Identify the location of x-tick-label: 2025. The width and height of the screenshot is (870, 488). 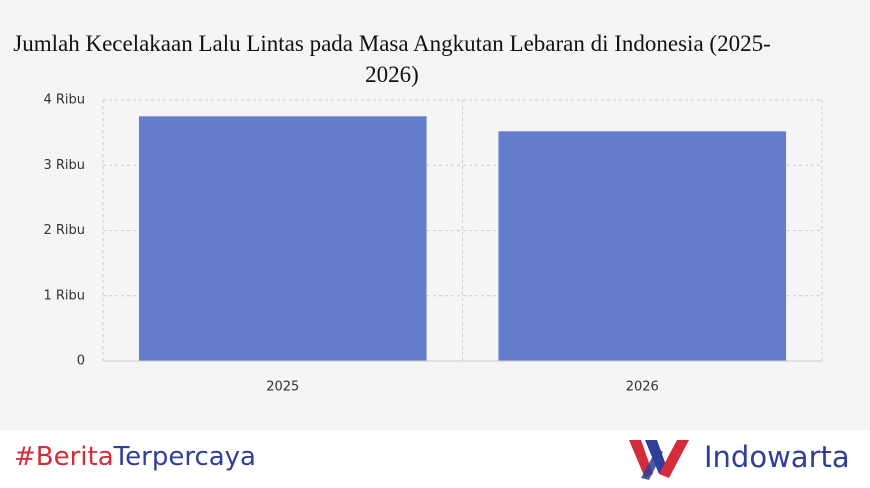
(282, 387).